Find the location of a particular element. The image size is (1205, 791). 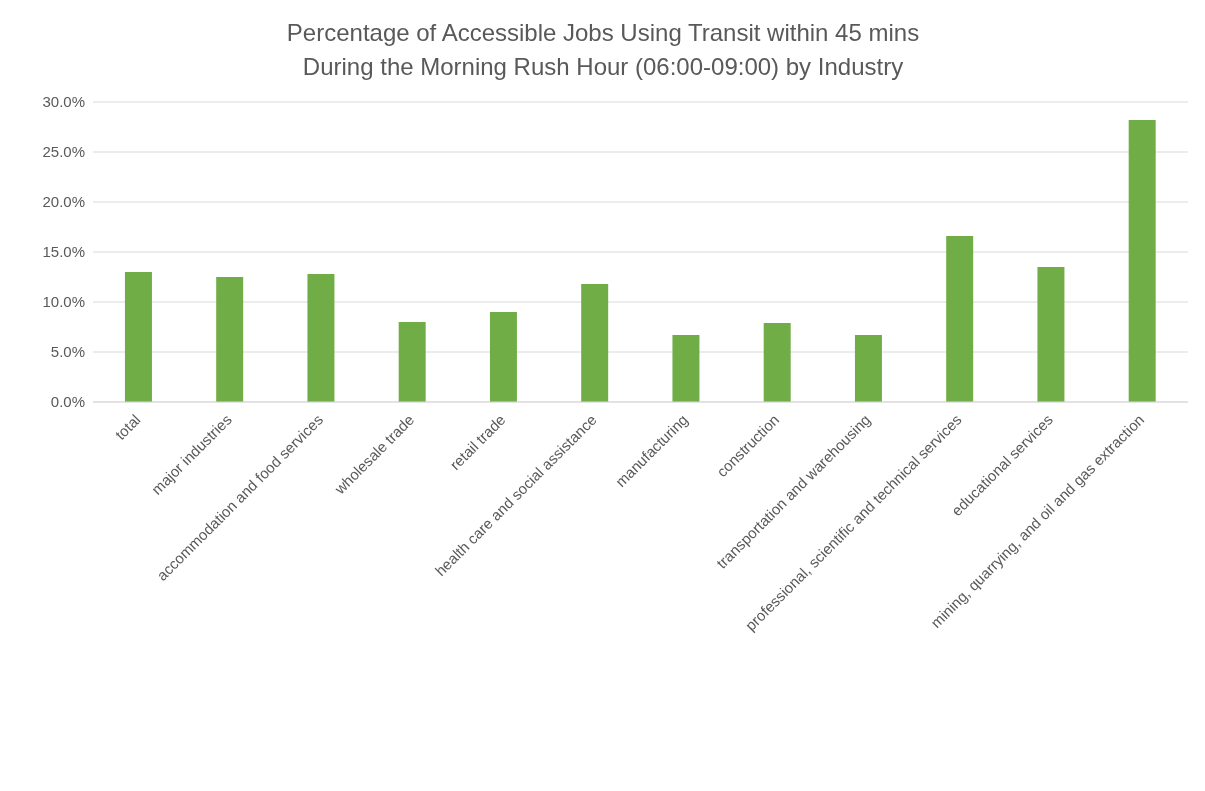

chart-title: Percentage of Accessible Jobs Using Transit within 45 mins During the Morning Rush Hour (06:00-09:00) by Industry is located at coordinates (603, 50).